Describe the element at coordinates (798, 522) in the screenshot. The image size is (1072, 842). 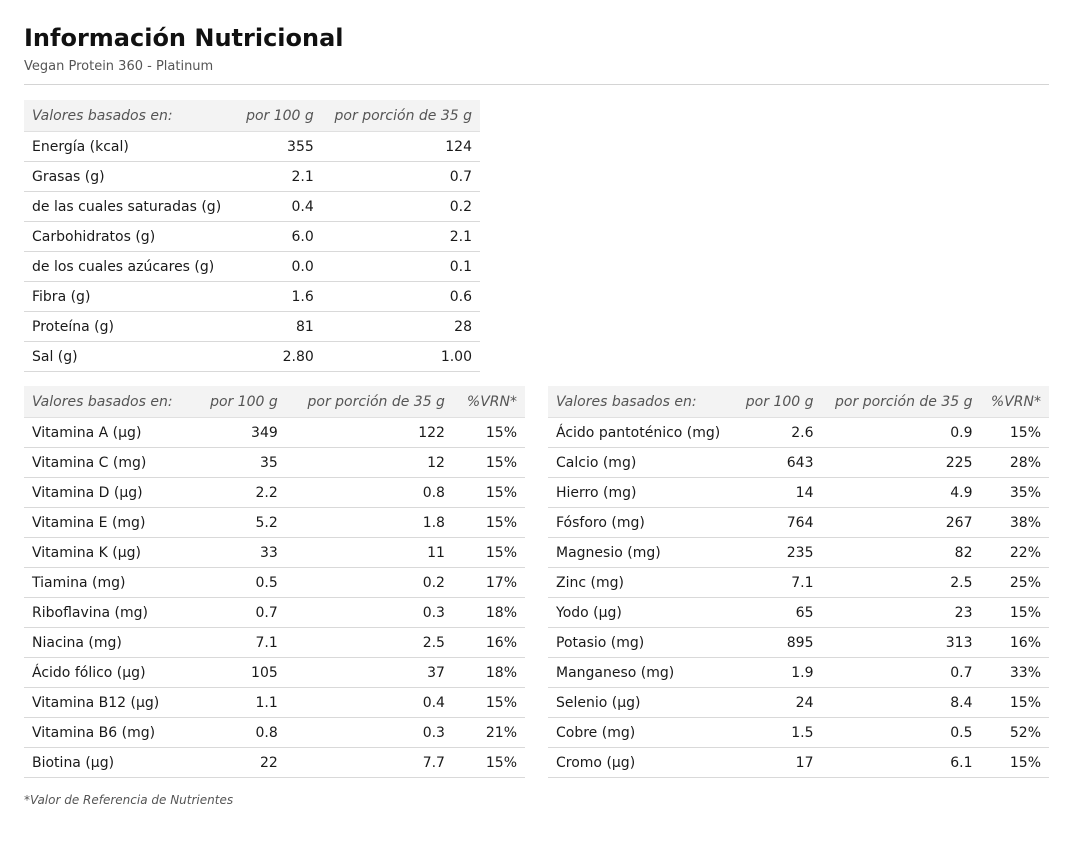
I see `table-row: Fósforo (mg) 764 267 38%` at that location.